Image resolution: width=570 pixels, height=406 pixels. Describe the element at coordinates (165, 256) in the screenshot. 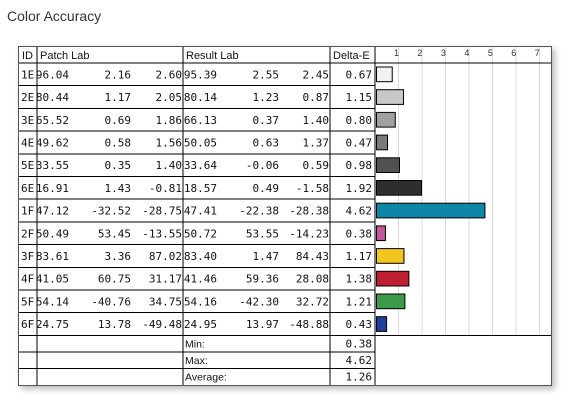

I see `cell-patch-lab: 87.02` at that location.